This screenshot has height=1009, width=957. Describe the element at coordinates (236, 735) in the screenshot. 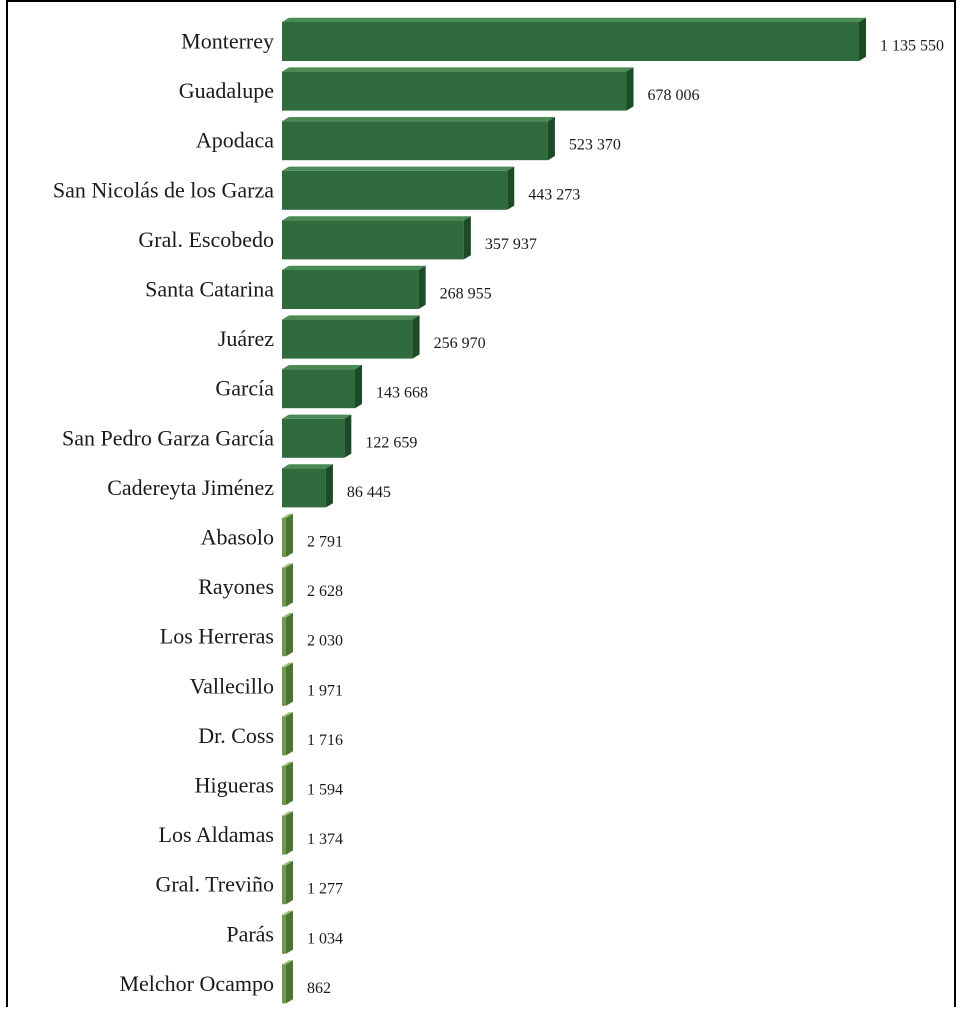

I see `category-label: Dr. Coss` at that location.